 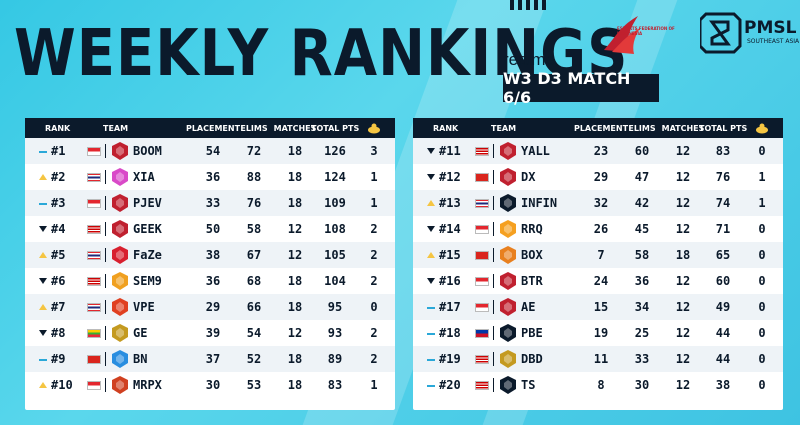 I want to click on elims-value: 67, so click(x=254, y=255).